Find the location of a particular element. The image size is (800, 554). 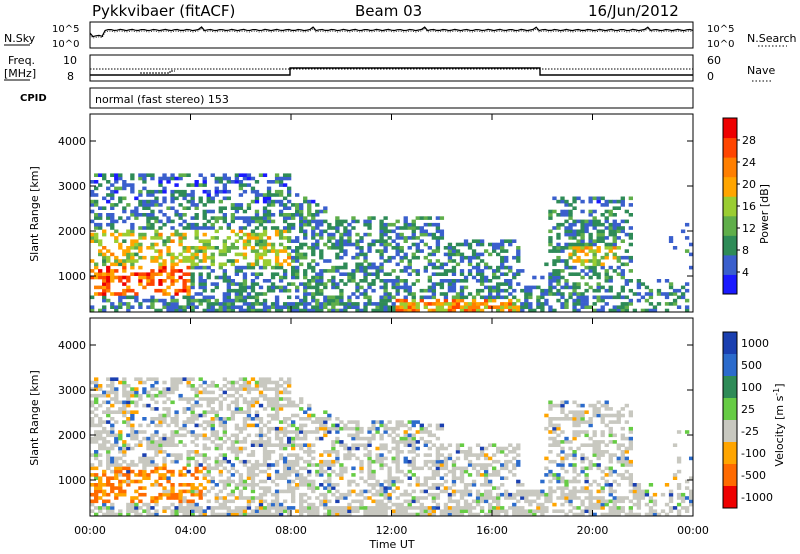

colorbar-swatch is located at coordinates (730, 453).